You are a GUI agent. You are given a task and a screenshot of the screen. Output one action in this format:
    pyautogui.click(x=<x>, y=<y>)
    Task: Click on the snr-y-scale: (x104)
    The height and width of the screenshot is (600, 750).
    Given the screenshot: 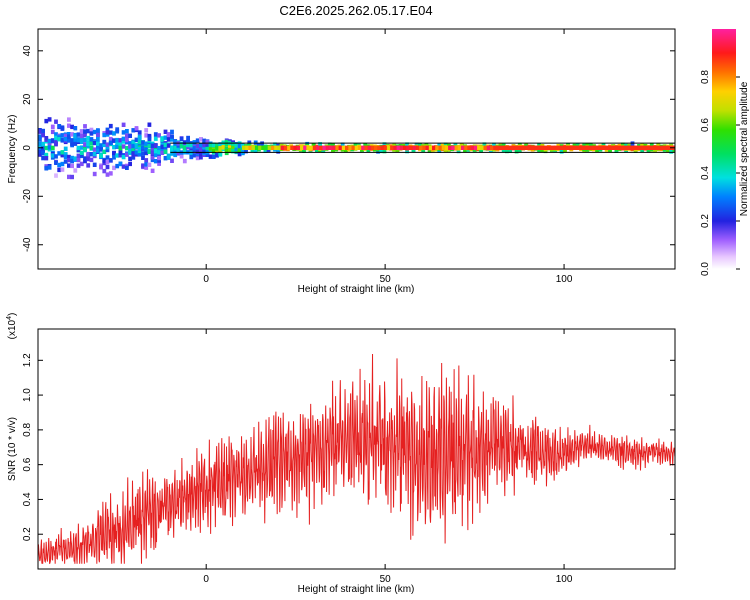 What is the action you would take?
    pyautogui.click(x=12, y=326)
    